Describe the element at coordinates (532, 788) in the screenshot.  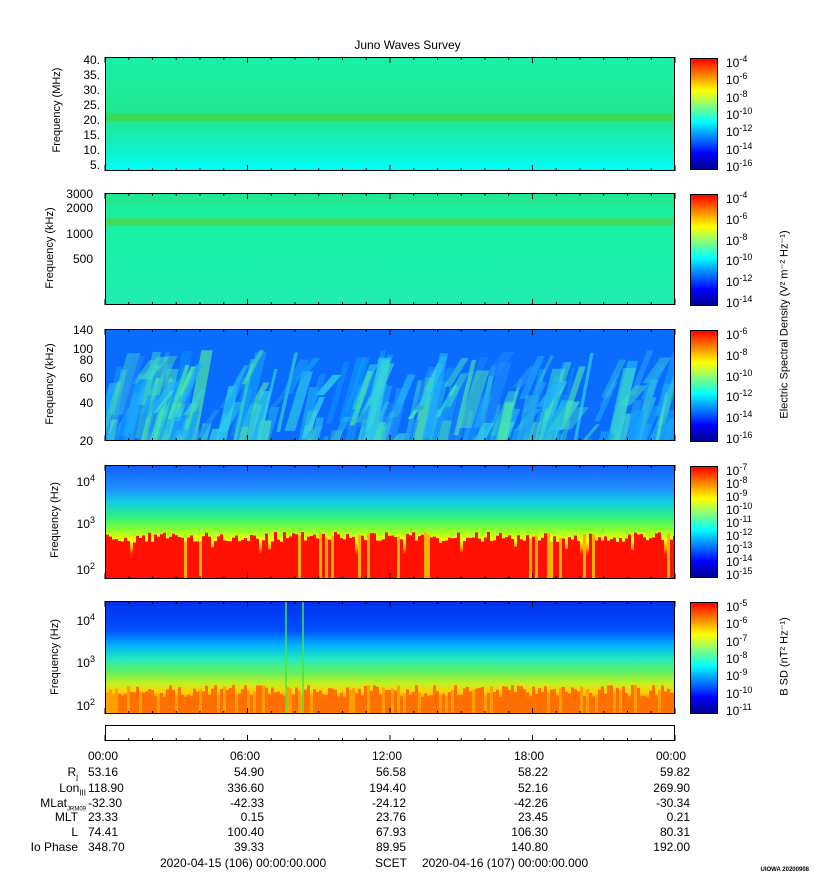
I see `ephemeris-value: 52.16` at that location.